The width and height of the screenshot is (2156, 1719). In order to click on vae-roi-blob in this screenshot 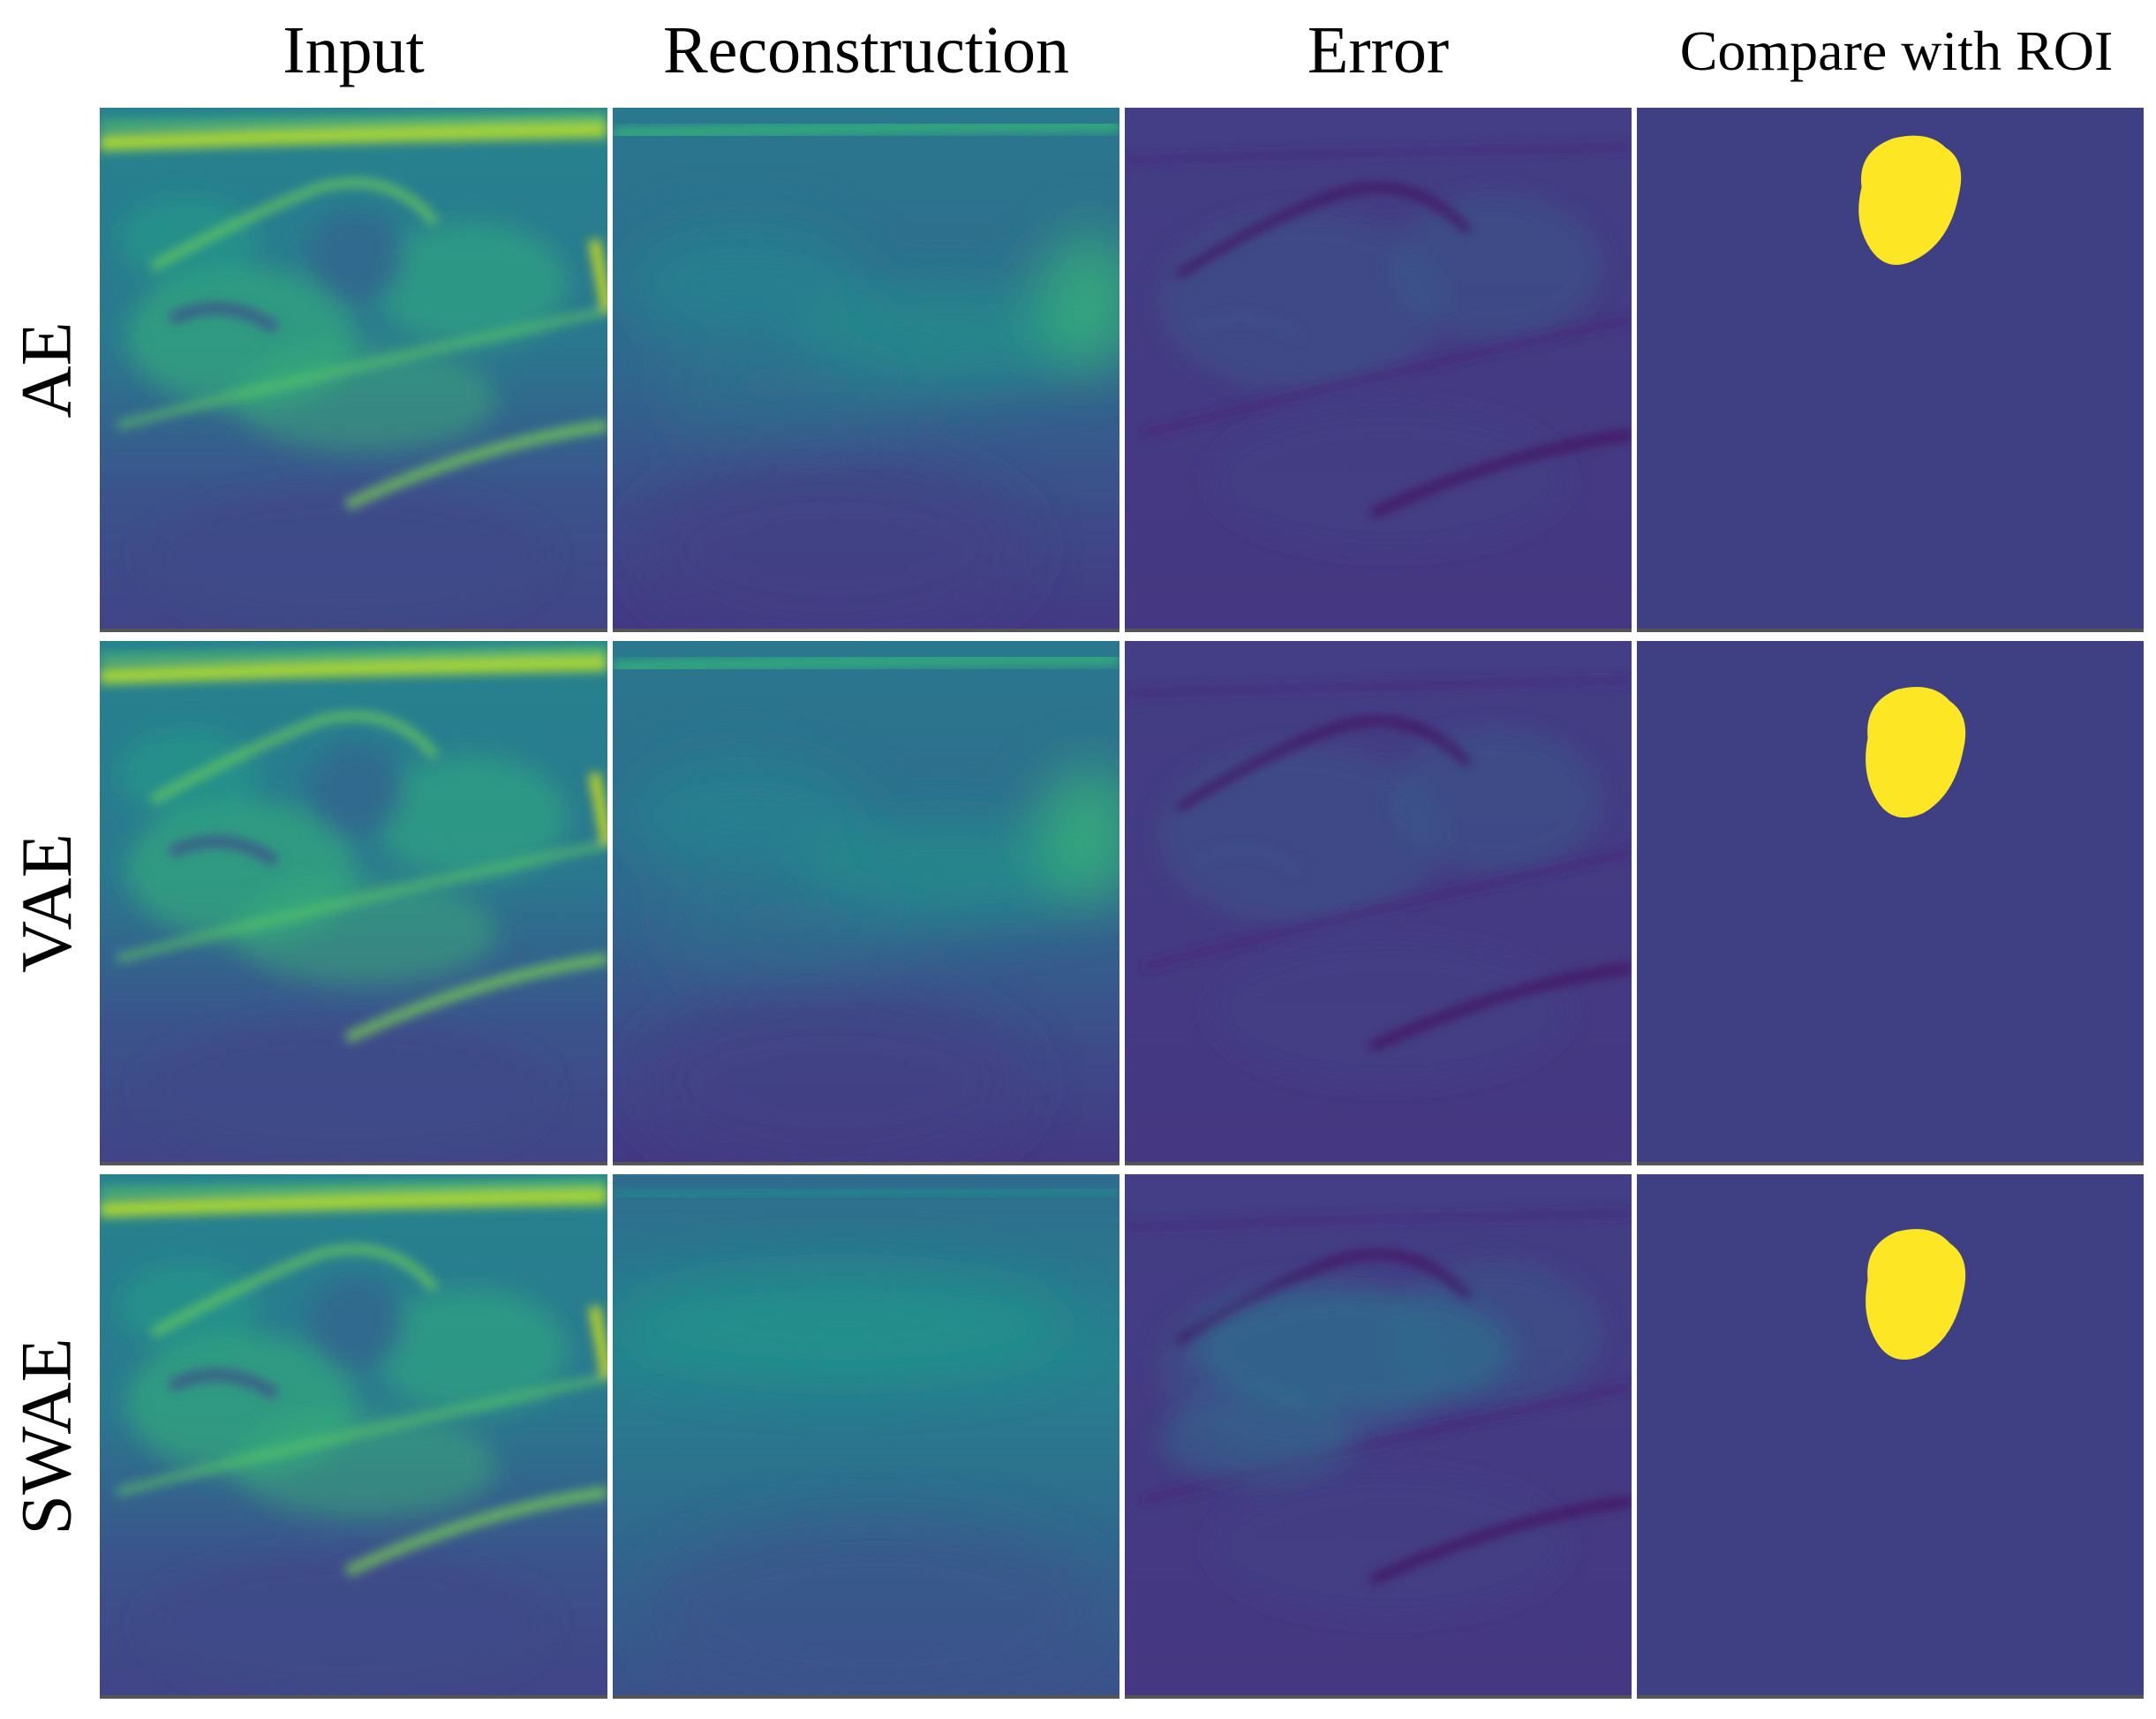, I will do `click(1916, 752)`.